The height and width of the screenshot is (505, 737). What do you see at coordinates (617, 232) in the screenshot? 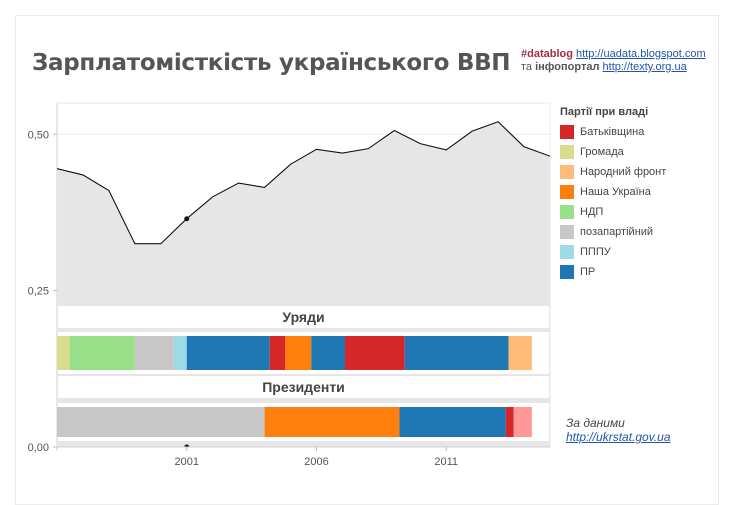
I see `legend-label: позапартійний` at bounding box center [617, 232].